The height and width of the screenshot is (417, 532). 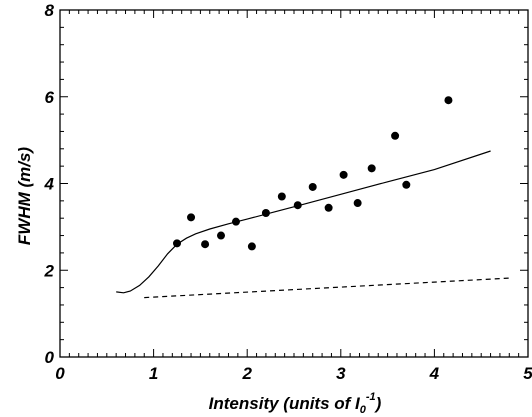 What do you see at coordinates (60, 373) in the screenshot?
I see `x-tick-label: 0` at bounding box center [60, 373].